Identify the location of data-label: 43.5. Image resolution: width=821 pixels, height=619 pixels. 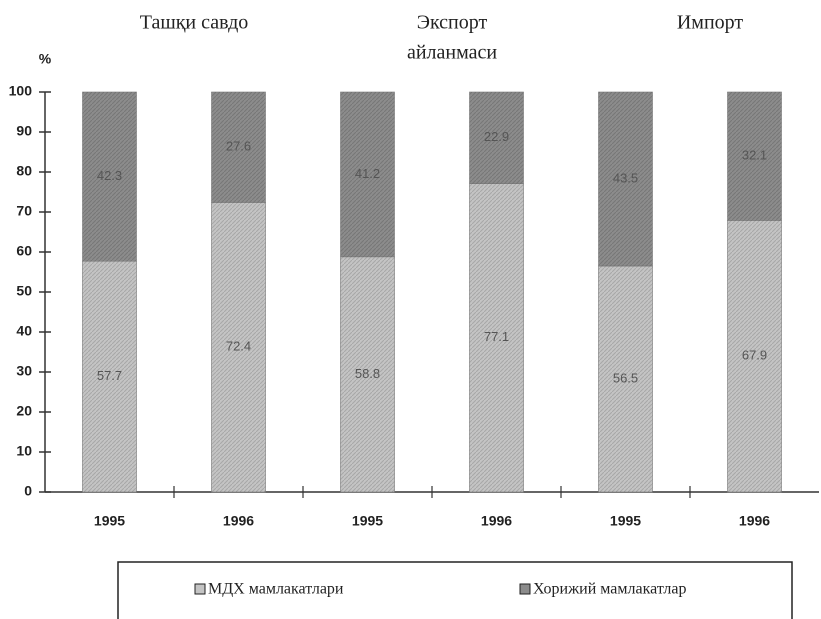
(625, 177).